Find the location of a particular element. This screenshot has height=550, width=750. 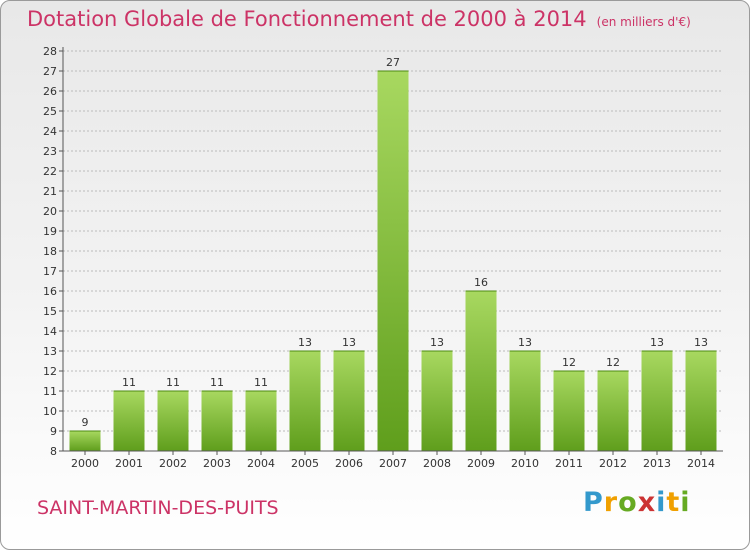

proxiti-logo: Proxiti is located at coordinates (637, 502).